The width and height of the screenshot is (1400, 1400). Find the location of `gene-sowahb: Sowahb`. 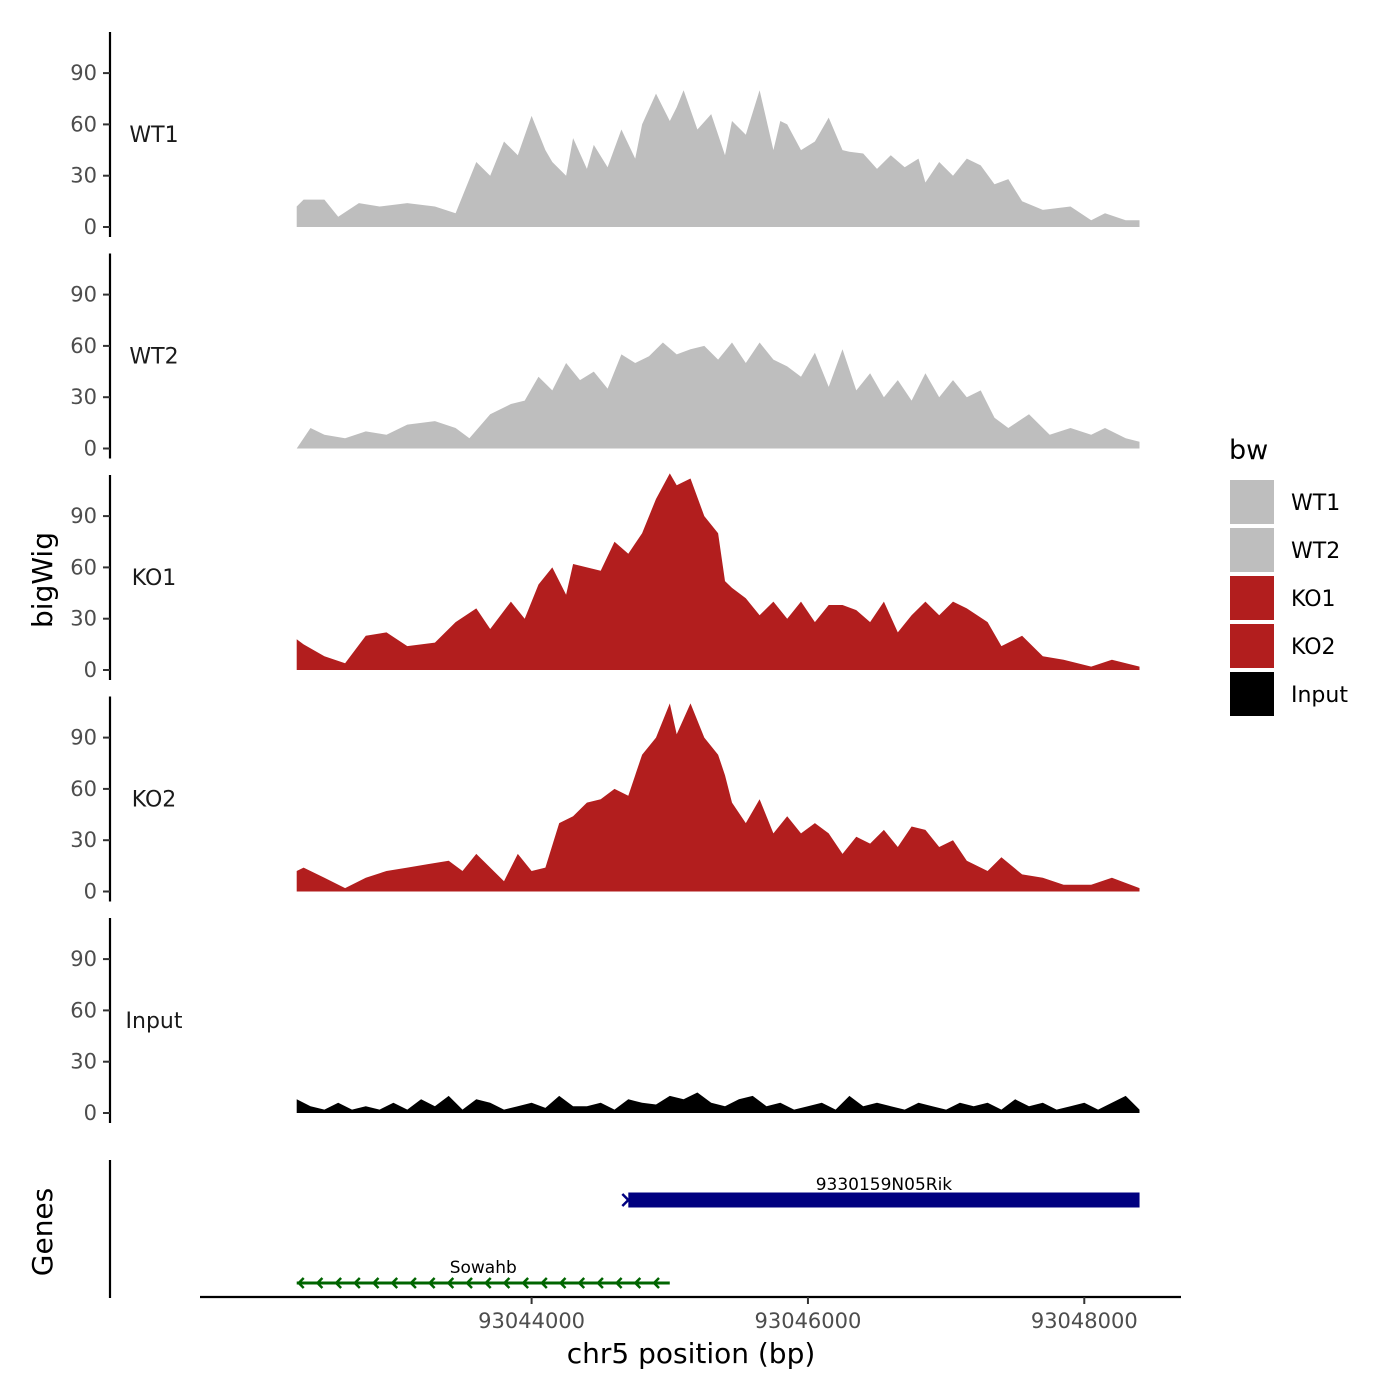

gene-sowahb: Sowahb is located at coordinates (483, 1273).